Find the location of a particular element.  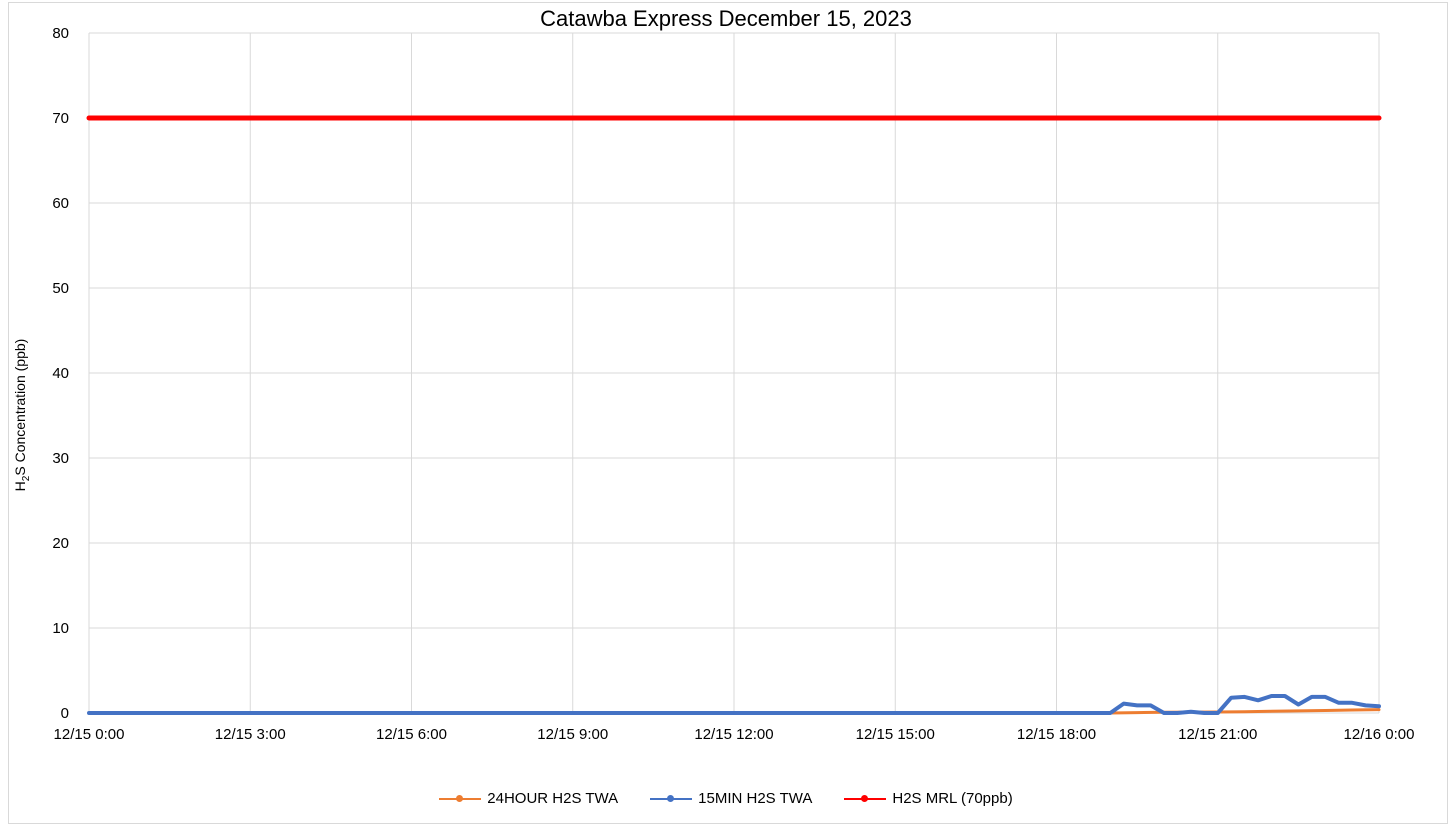

y-tick-label: 60 is located at coordinates (60, 203).